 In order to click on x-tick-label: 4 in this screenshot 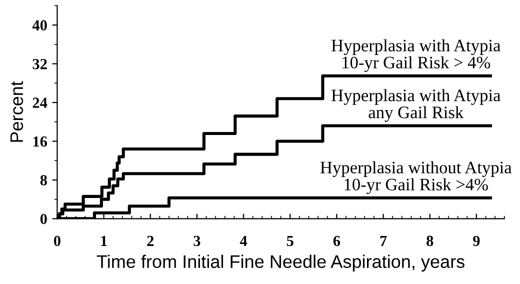, I will do `click(244, 241)`.